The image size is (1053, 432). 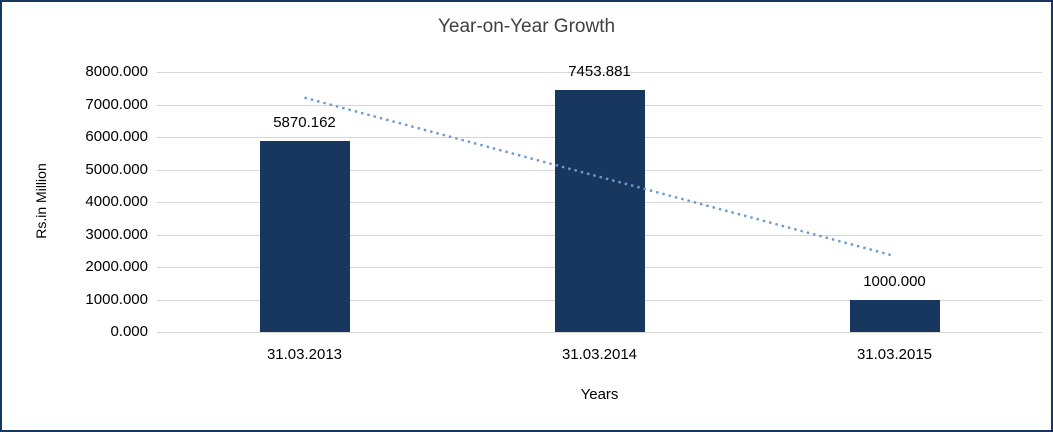 What do you see at coordinates (116, 104) in the screenshot?
I see `y-tick-label: 7000.000` at bounding box center [116, 104].